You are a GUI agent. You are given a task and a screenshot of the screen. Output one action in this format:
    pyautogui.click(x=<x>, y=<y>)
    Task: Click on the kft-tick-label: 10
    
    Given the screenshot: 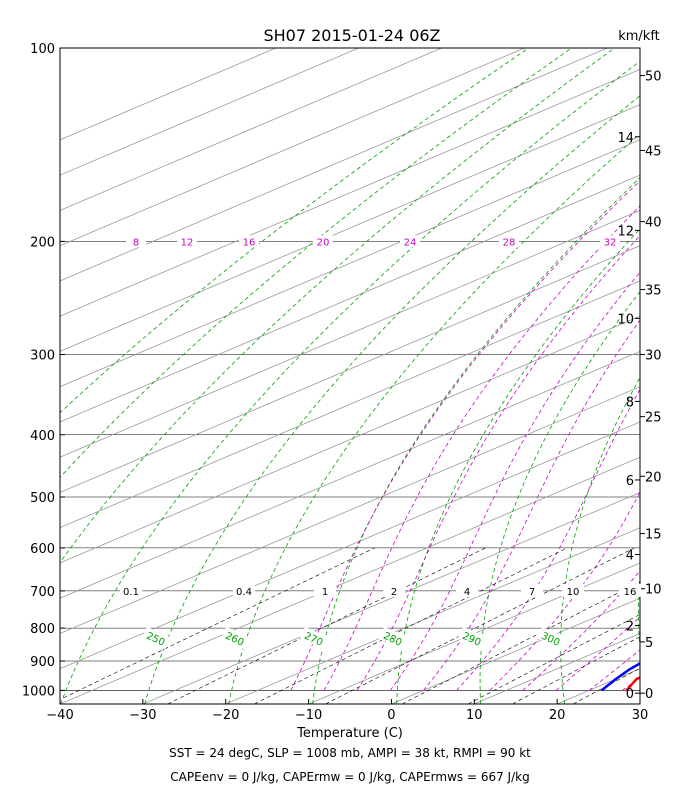 What is the action you would take?
    pyautogui.click(x=653, y=590)
    